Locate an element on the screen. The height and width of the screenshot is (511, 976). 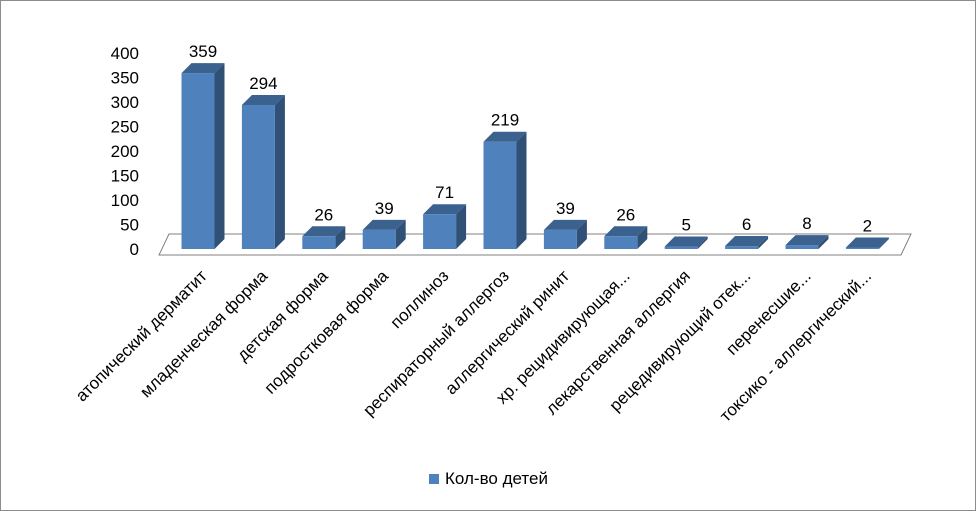
y-tick-label: 0 is located at coordinates (134, 249).